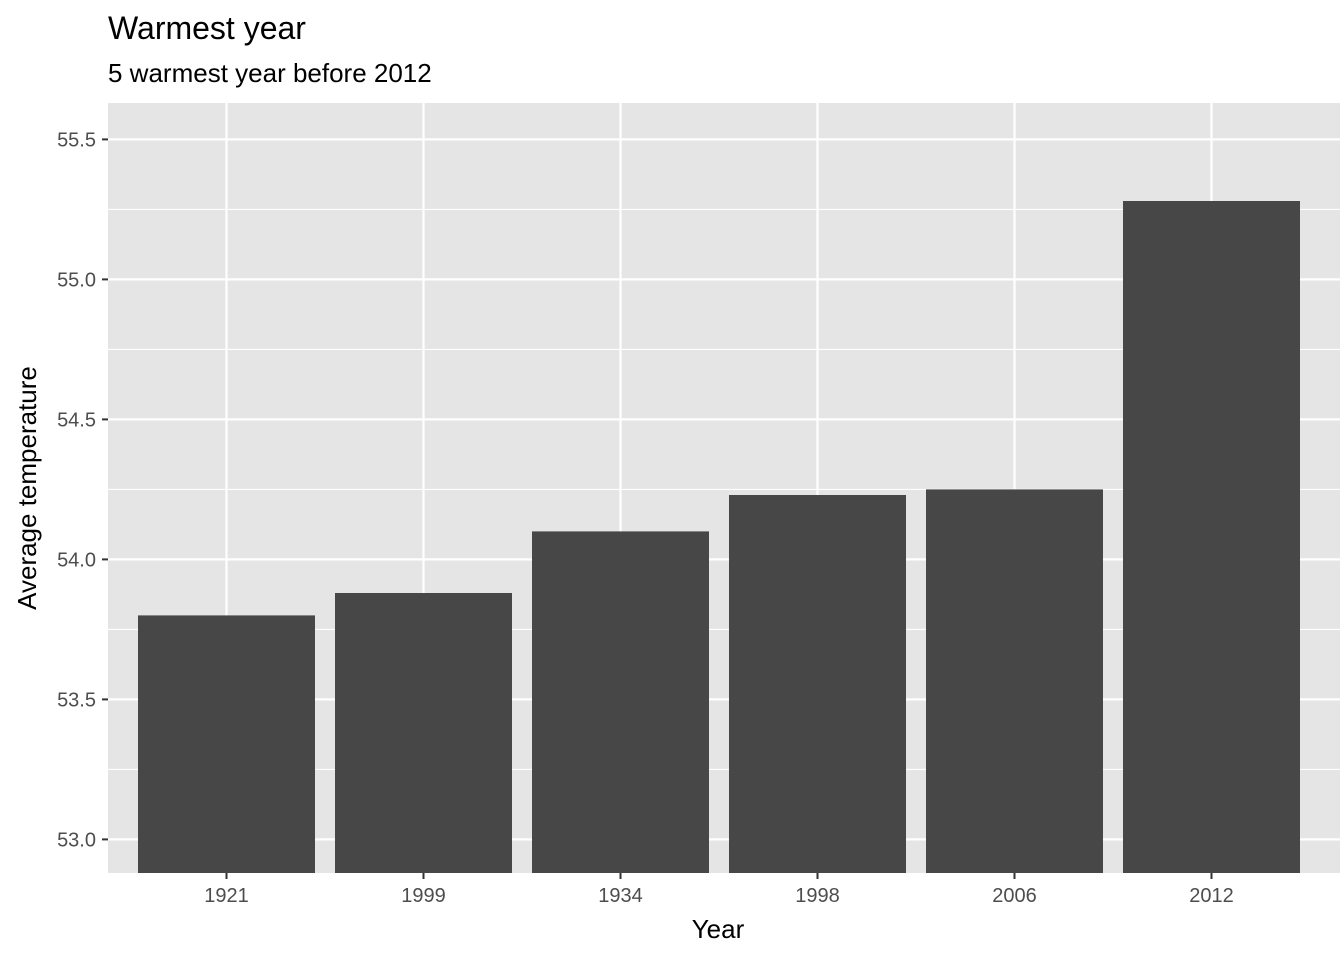 This screenshot has width=1344, height=960. Describe the element at coordinates (207, 28) in the screenshot. I see `chart-title: Warmest year` at that location.